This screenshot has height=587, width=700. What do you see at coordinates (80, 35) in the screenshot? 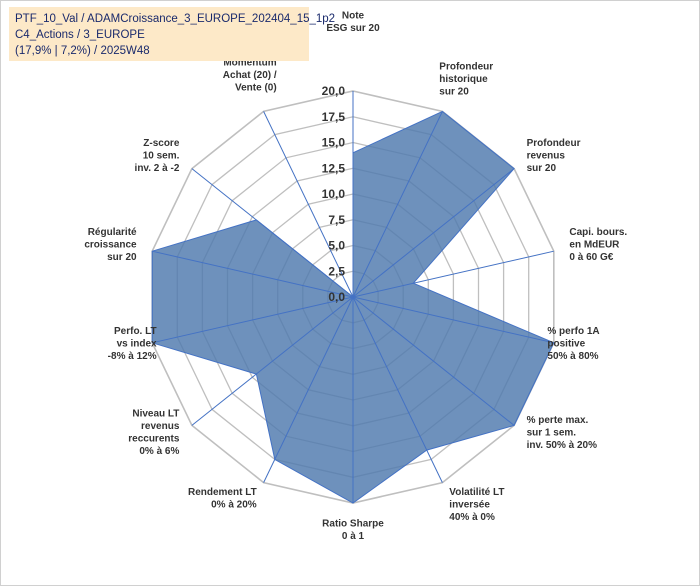
I see `title-line-2: C4_Actions / 3_EUROPE` at bounding box center [80, 35].